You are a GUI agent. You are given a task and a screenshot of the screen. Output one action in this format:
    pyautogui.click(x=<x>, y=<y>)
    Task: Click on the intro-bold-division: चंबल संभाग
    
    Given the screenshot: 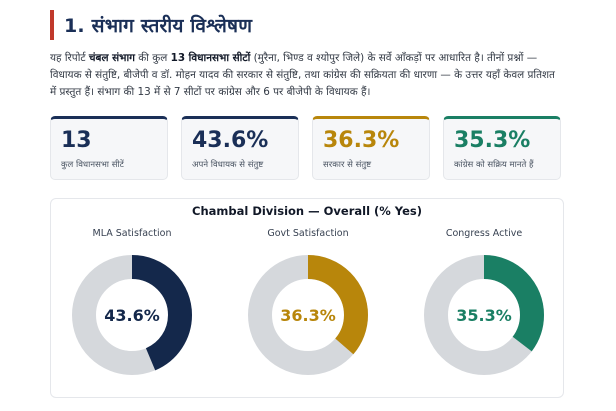 What is the action you would take?
    pyautogui.click(x=111, y=58)
    